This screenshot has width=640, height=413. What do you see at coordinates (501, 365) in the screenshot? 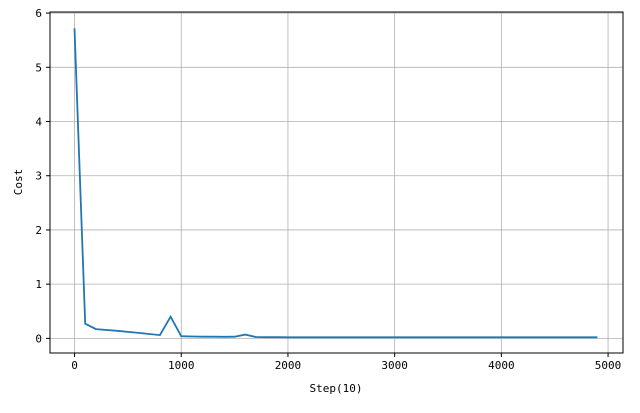
I see `x-tick-label: 4000` at bounding box center [501, 365].